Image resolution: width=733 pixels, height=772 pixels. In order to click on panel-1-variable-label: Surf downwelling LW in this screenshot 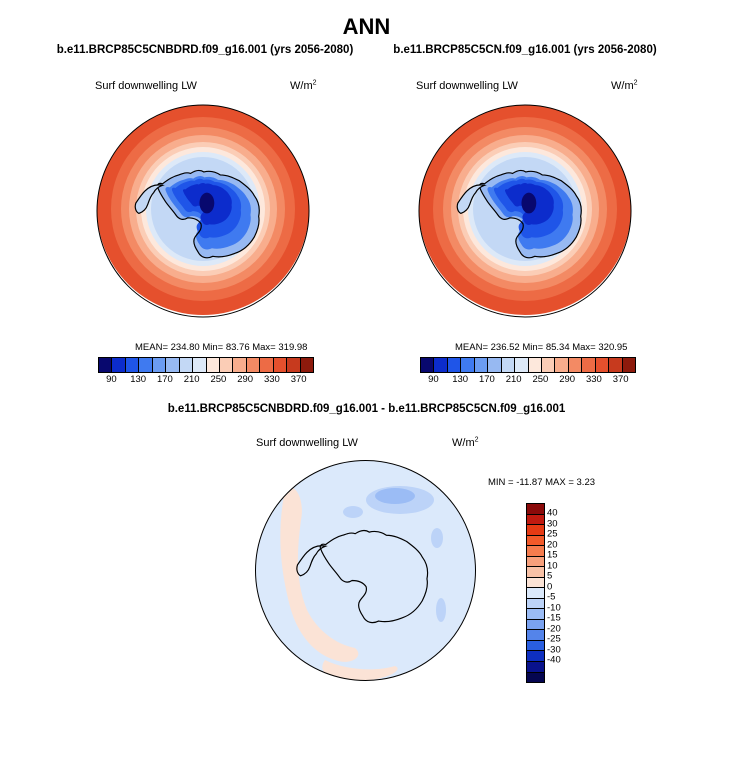, I will do `click(146, 86)`.